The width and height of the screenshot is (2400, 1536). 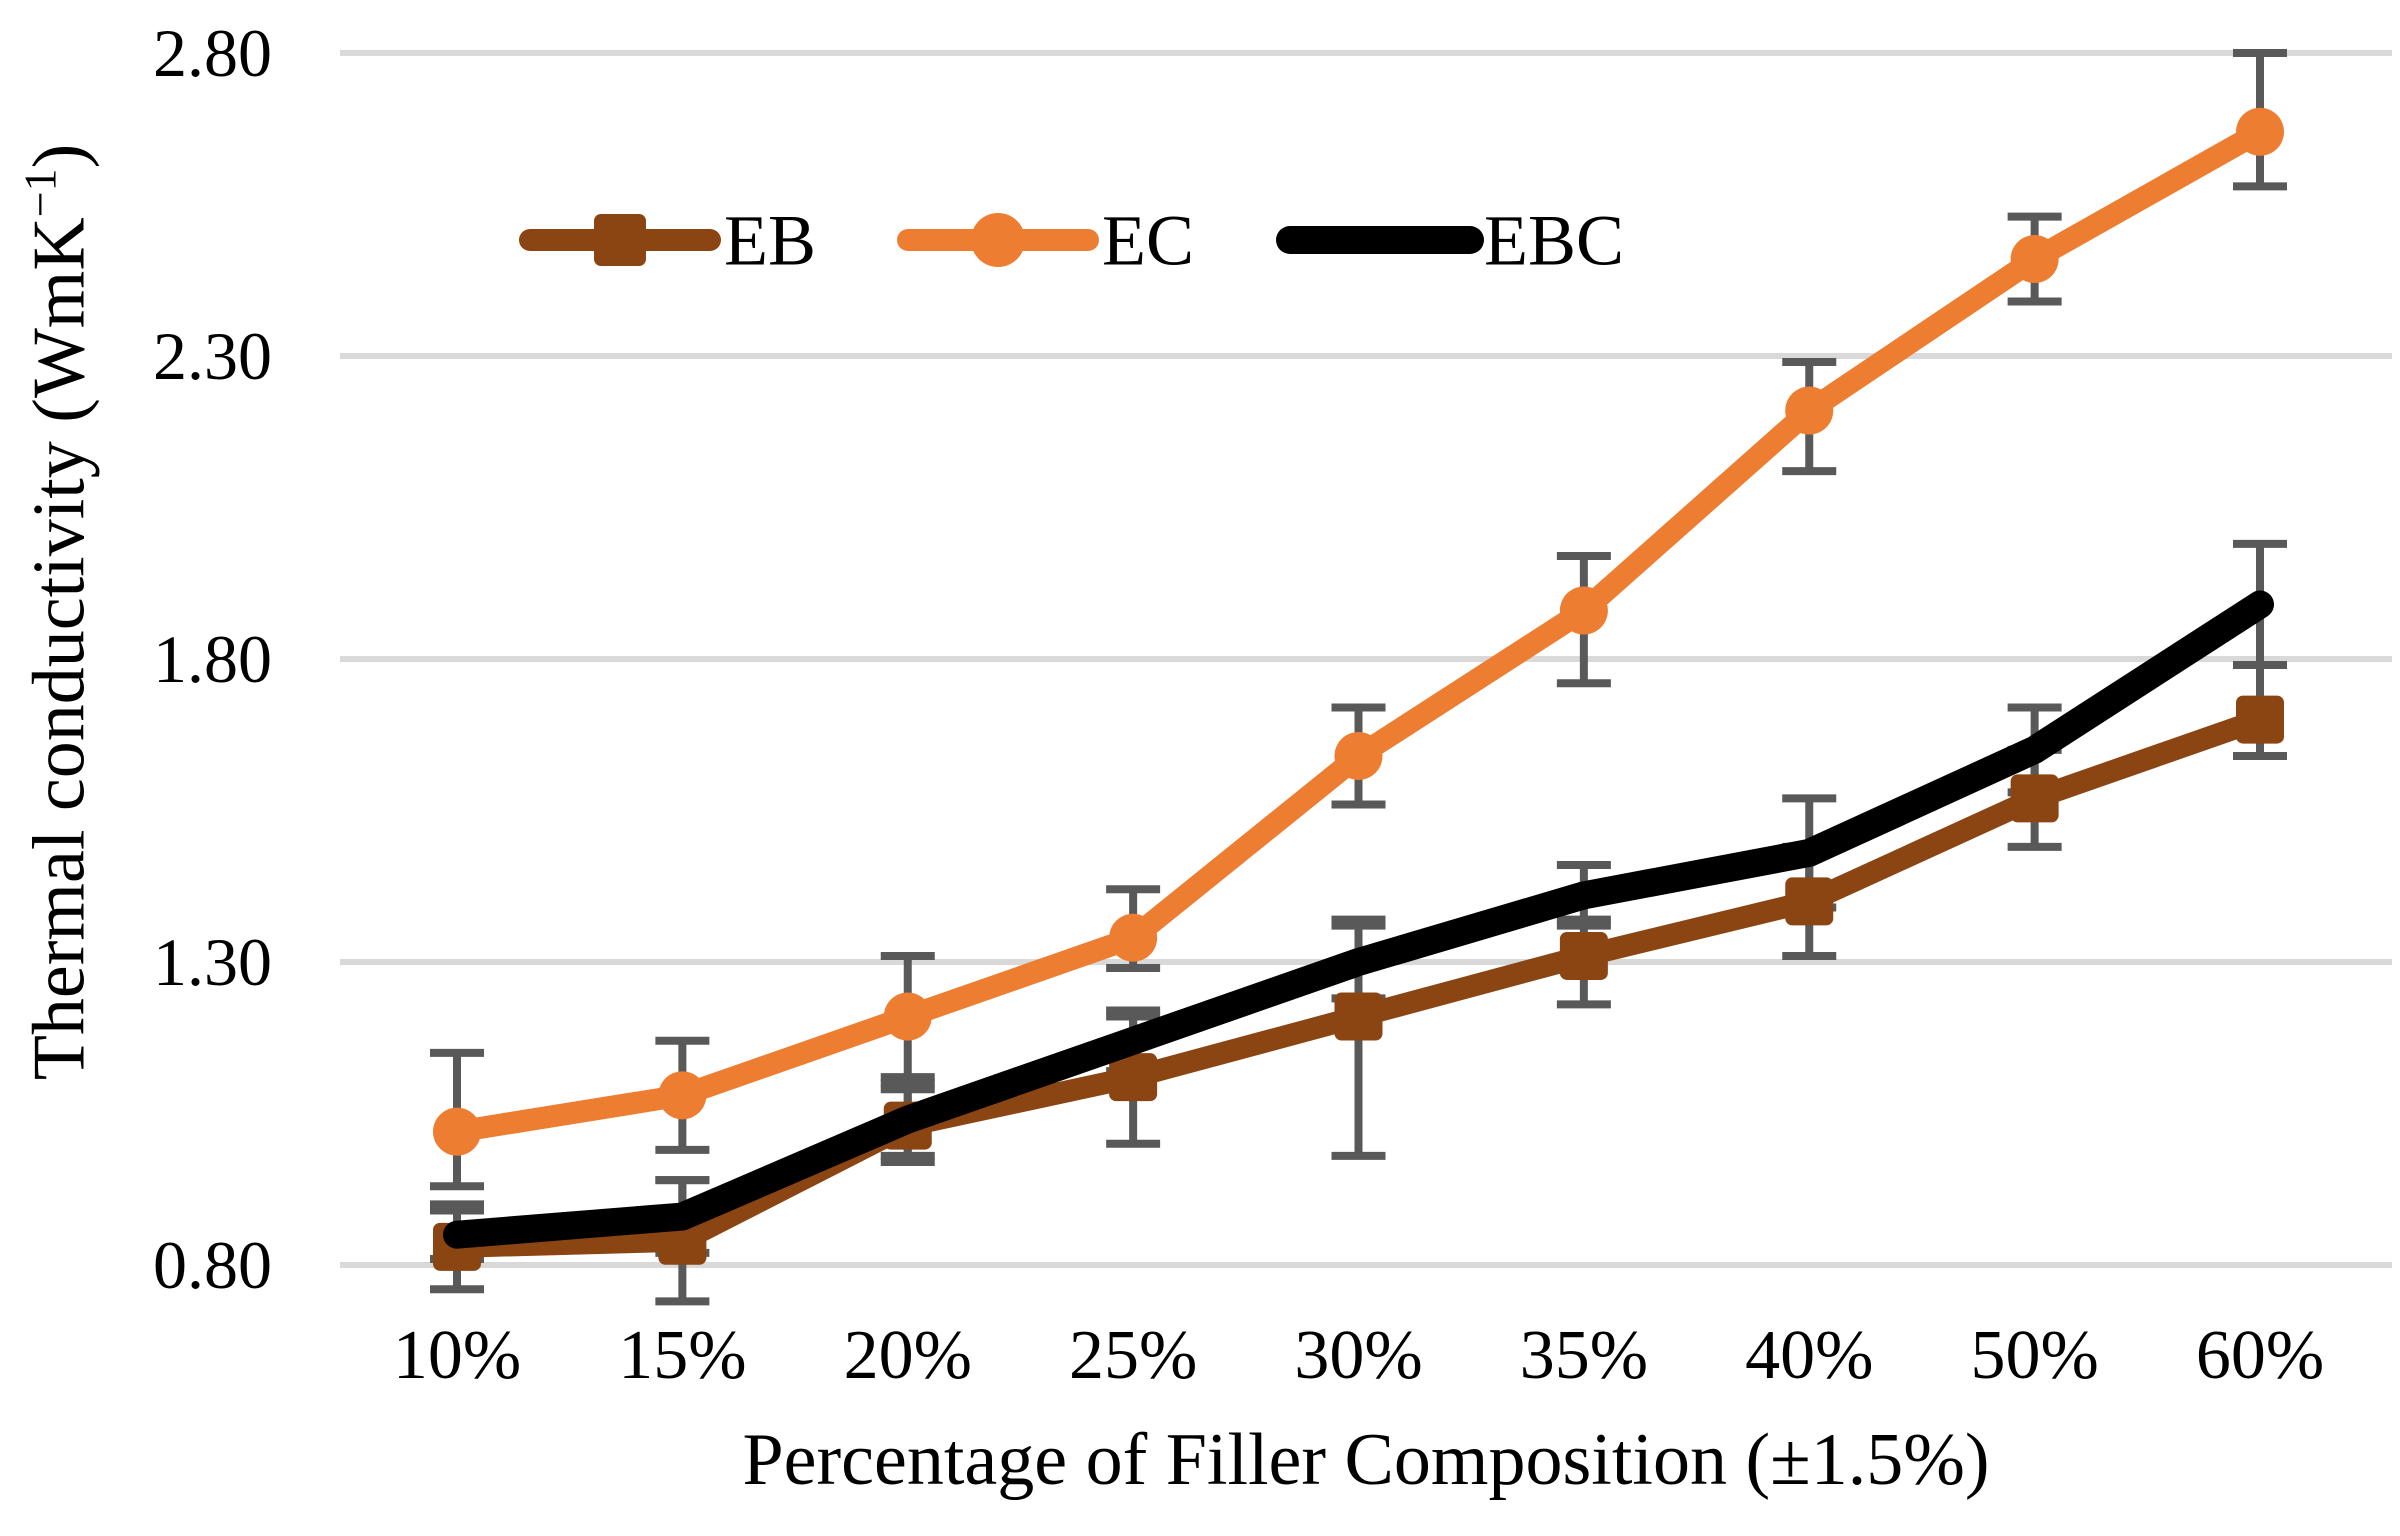 I want to click on legend-label-ec: EC, so click(x=1148, y=240).